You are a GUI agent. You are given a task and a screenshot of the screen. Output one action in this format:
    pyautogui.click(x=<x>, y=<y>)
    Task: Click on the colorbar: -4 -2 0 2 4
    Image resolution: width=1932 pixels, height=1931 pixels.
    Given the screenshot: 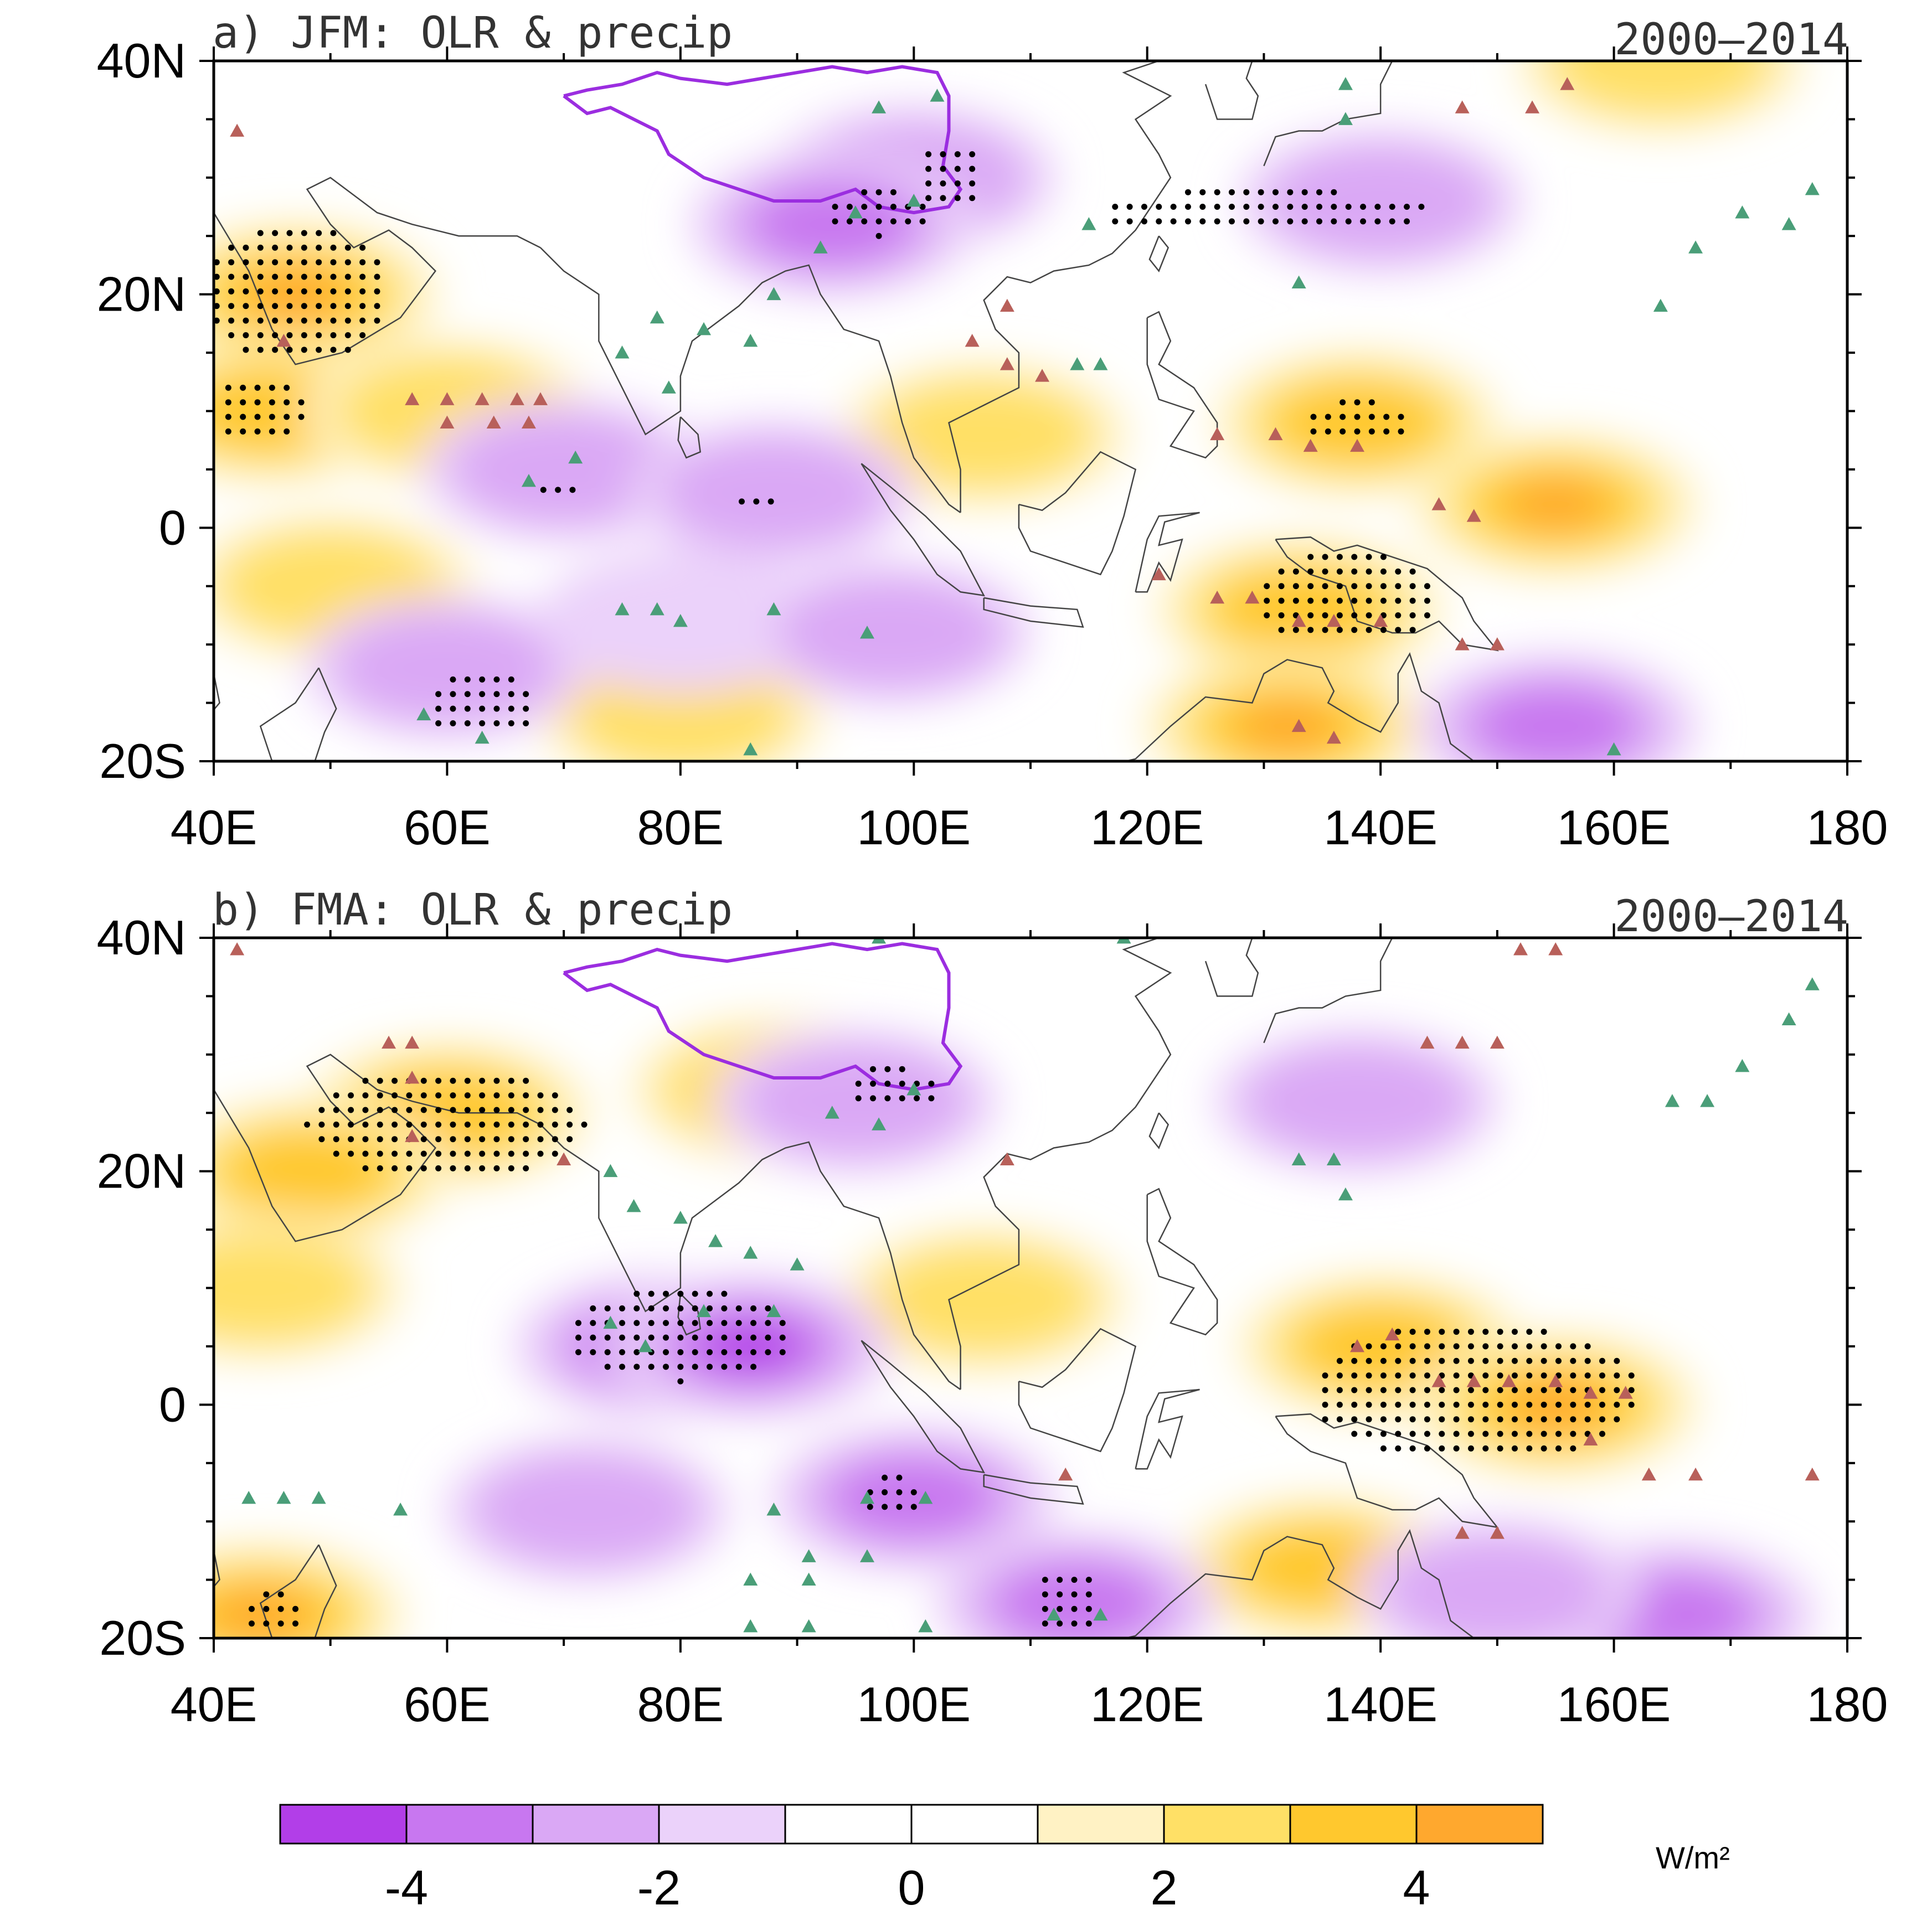 What is the action you would take?
    pyautogui.click(x=911, y=1859)
    